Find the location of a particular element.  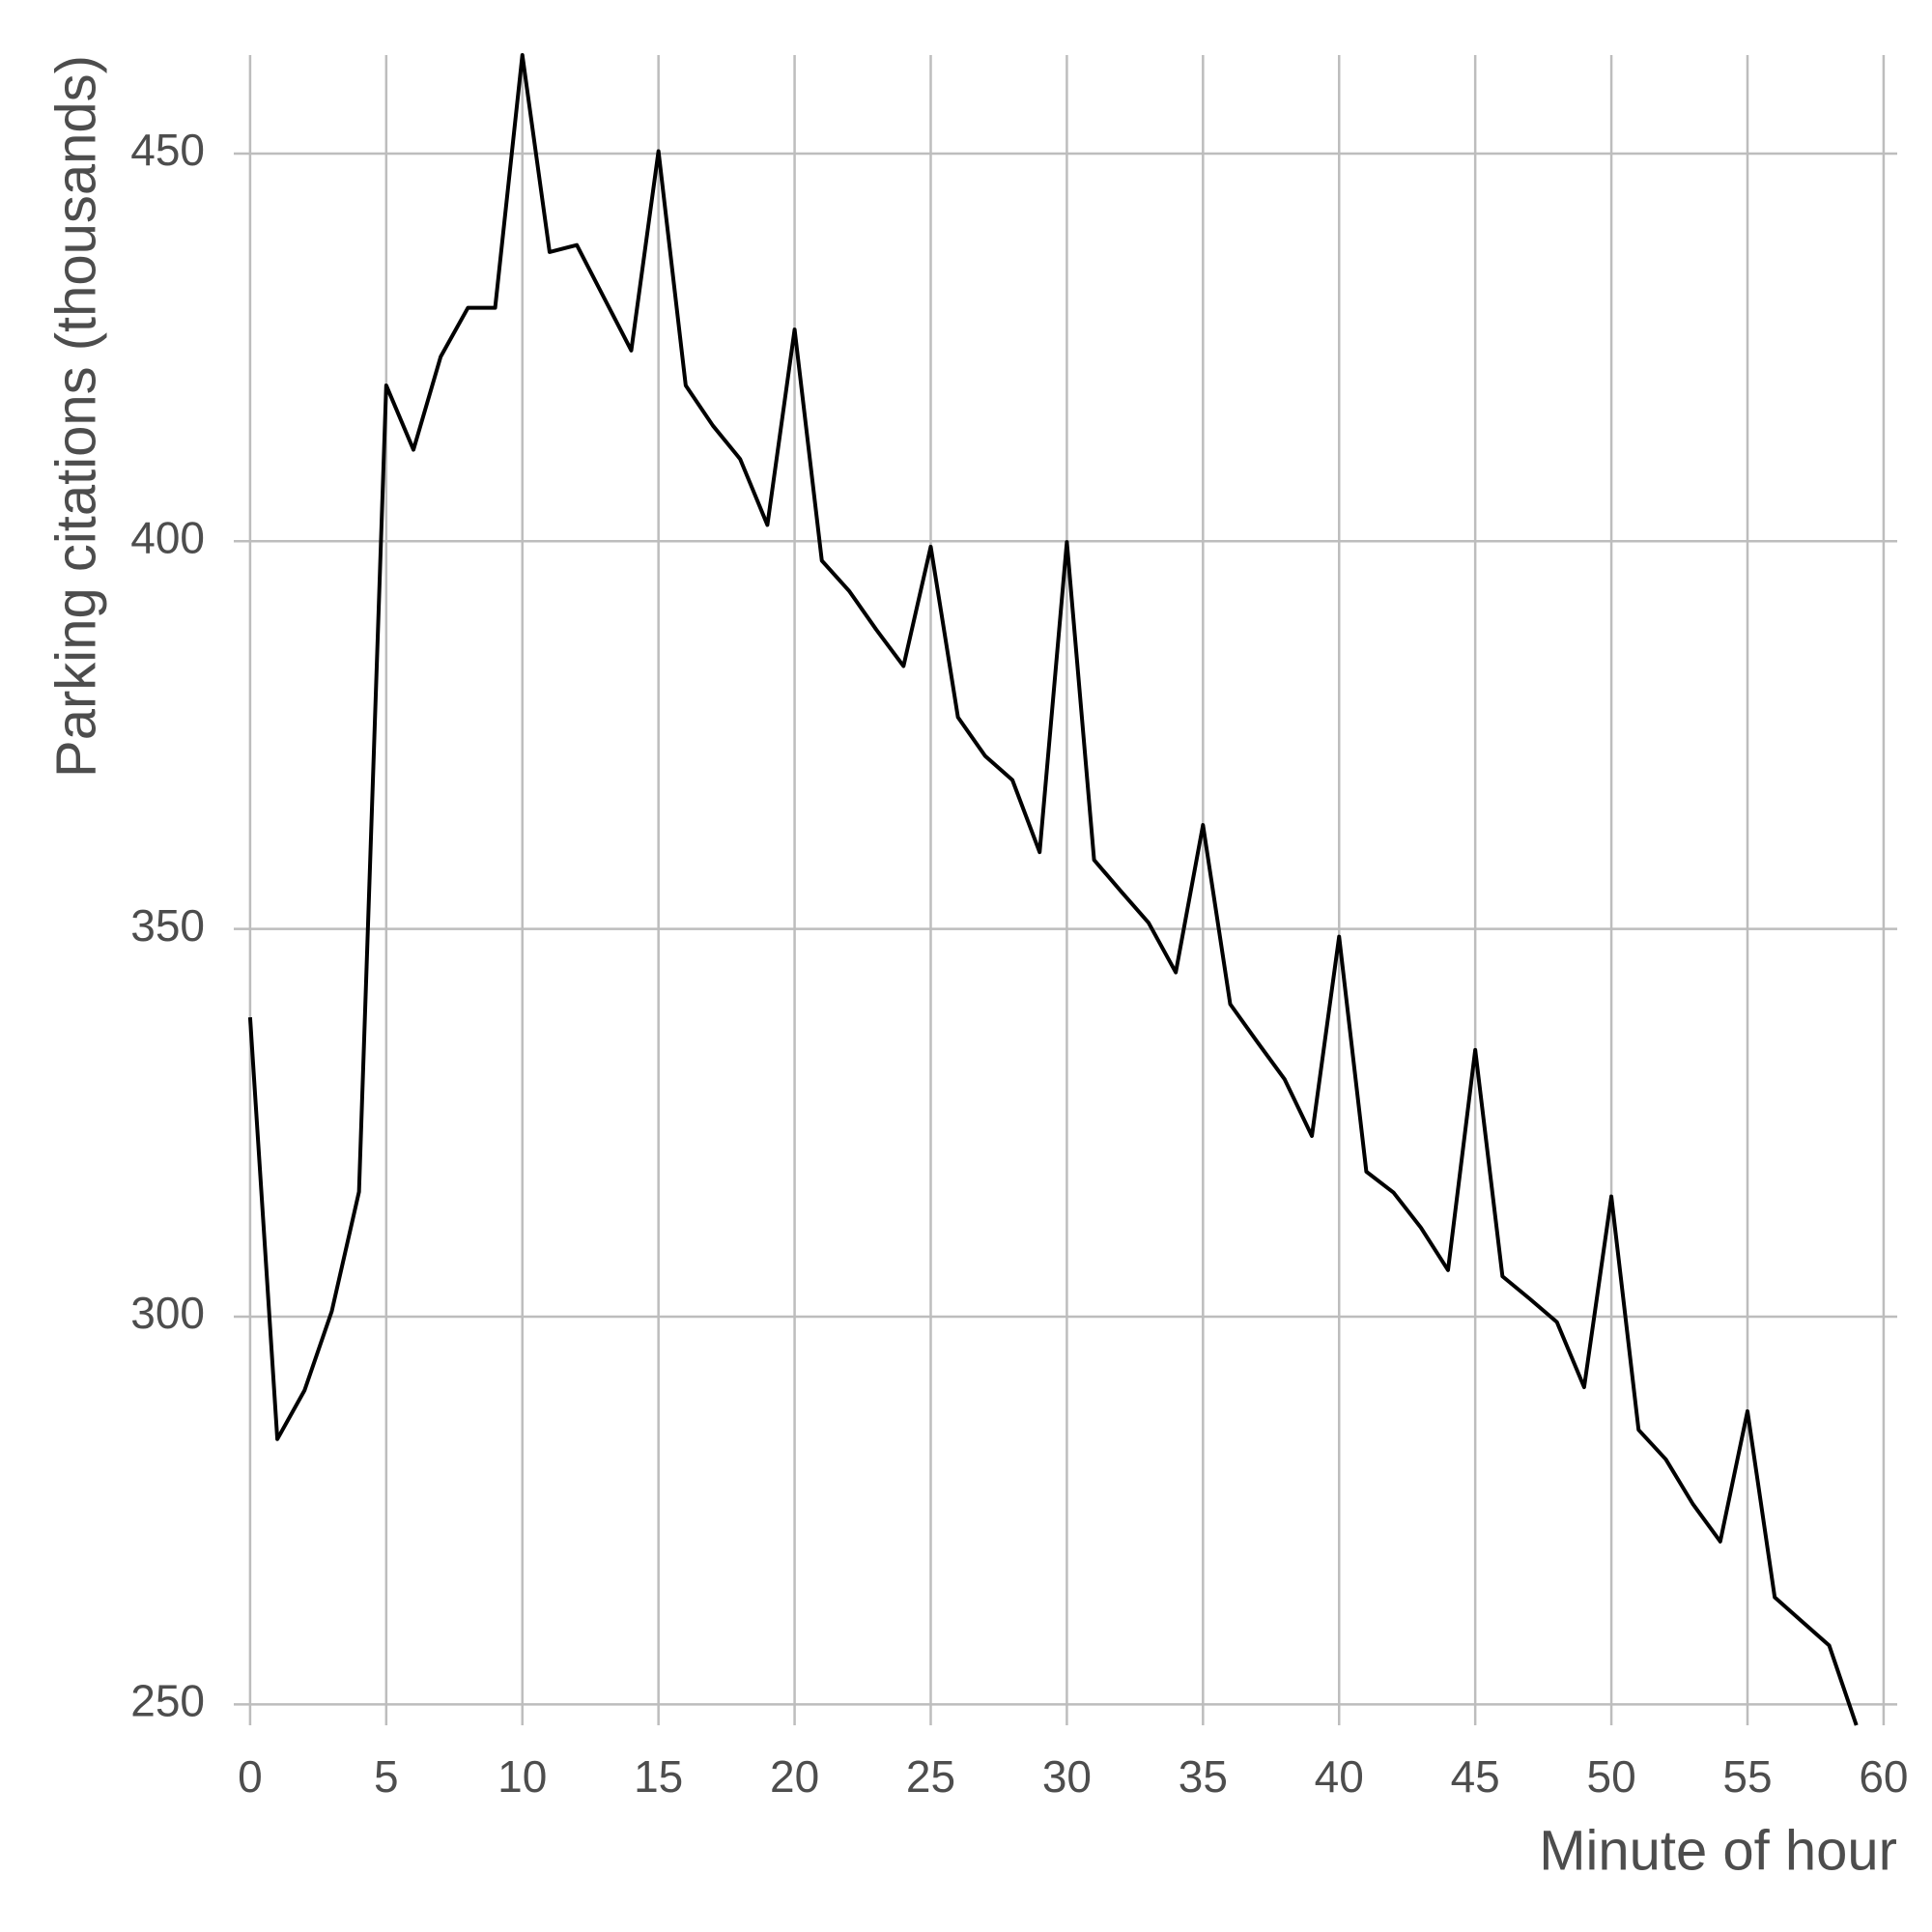

x-tick-label: 30 is located at coordinates (1067, 1776).